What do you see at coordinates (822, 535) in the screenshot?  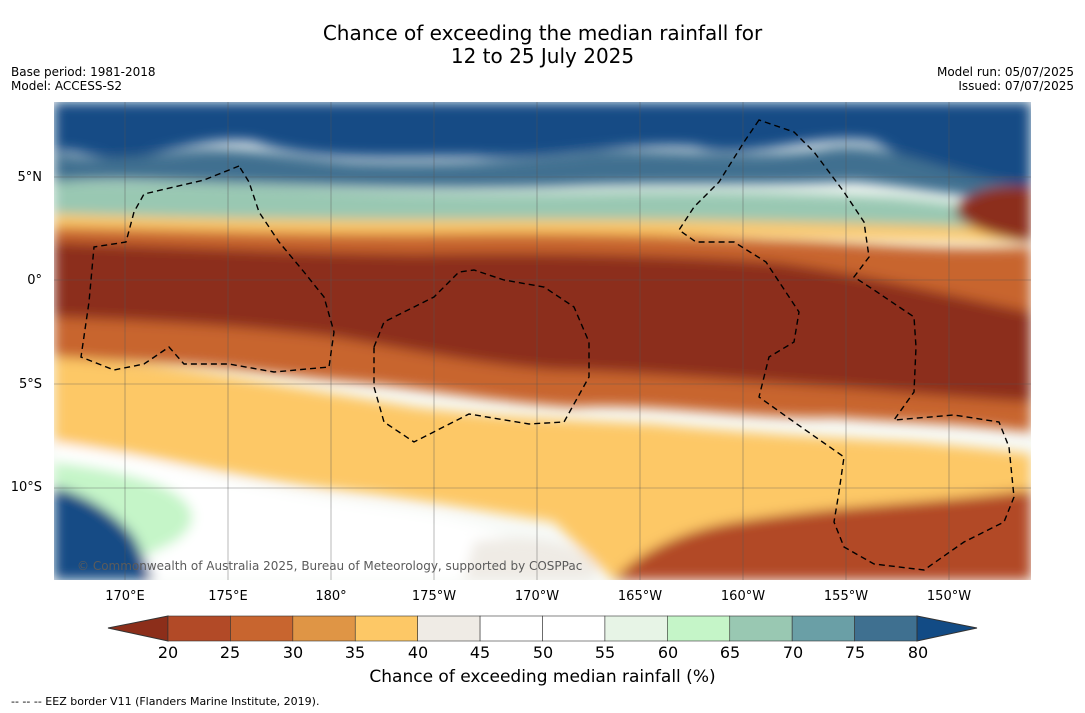 I see `dry-region-southeast` at bounding box center [822, 535].